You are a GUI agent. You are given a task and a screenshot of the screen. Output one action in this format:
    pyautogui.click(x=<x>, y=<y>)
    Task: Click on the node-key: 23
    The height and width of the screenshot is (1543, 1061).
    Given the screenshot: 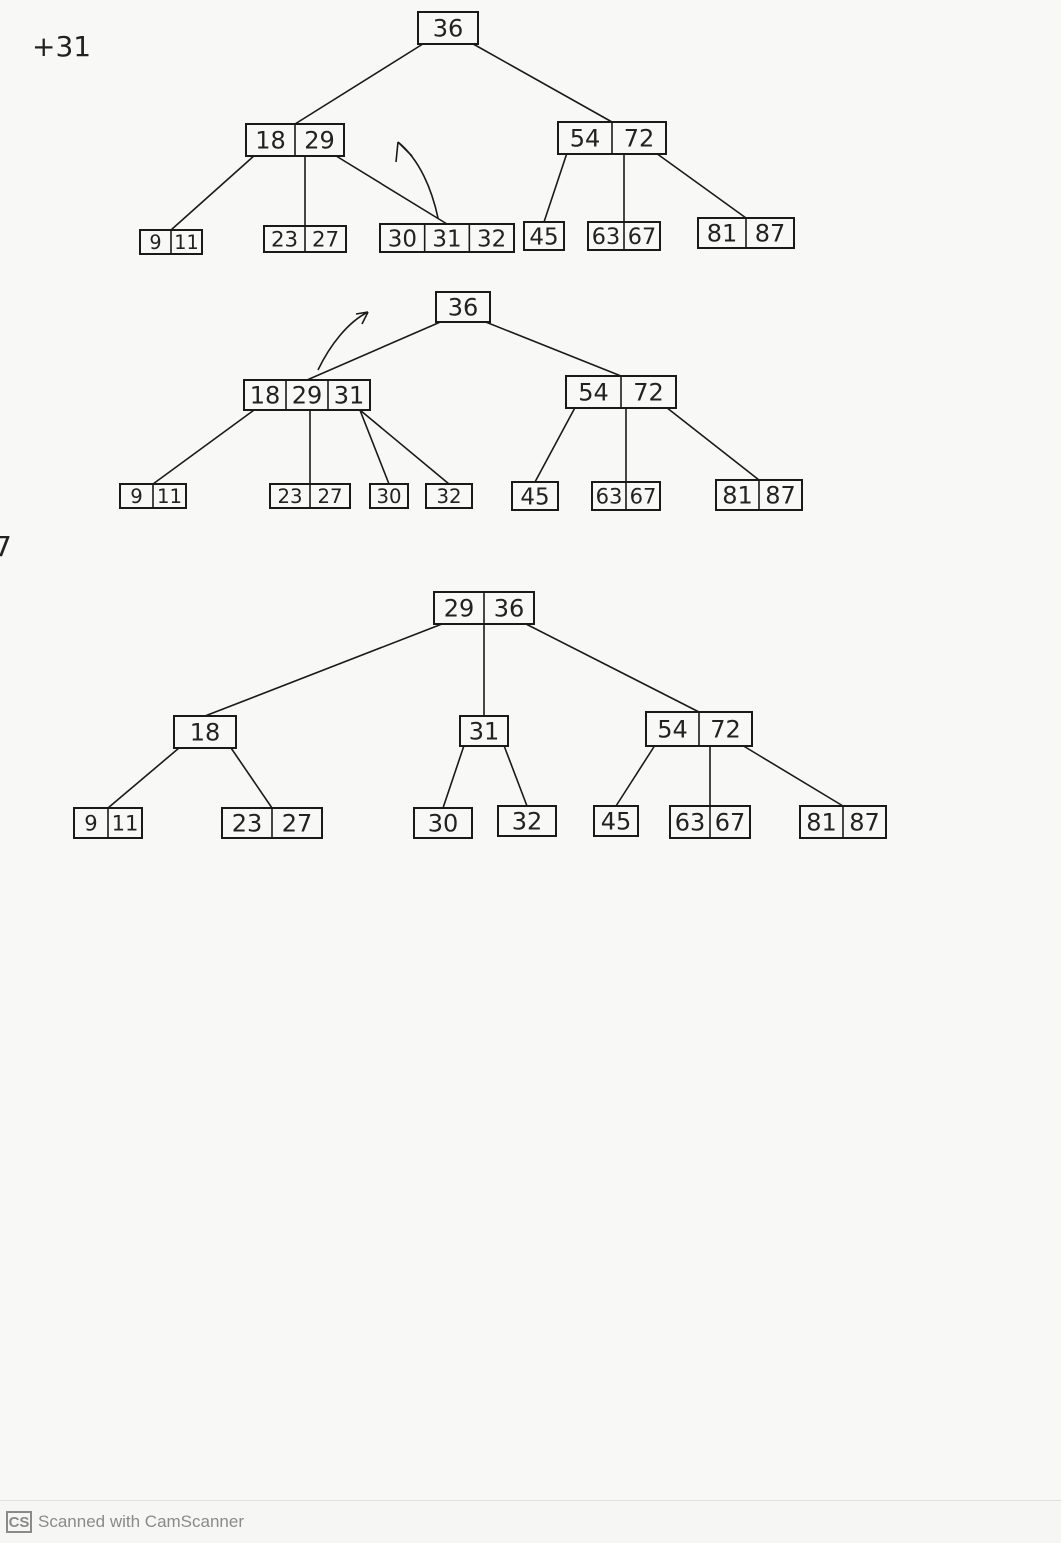 What is the action you would take?
    pyautogui.click(x=247, y=824)
    